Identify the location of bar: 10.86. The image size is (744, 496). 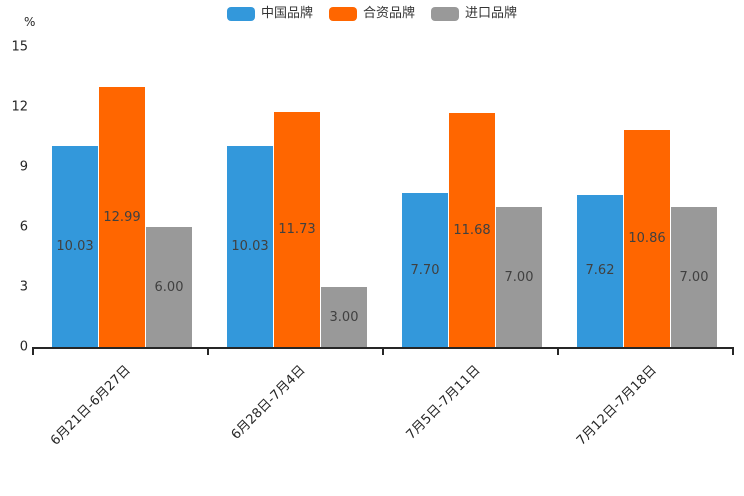
(647, 238).